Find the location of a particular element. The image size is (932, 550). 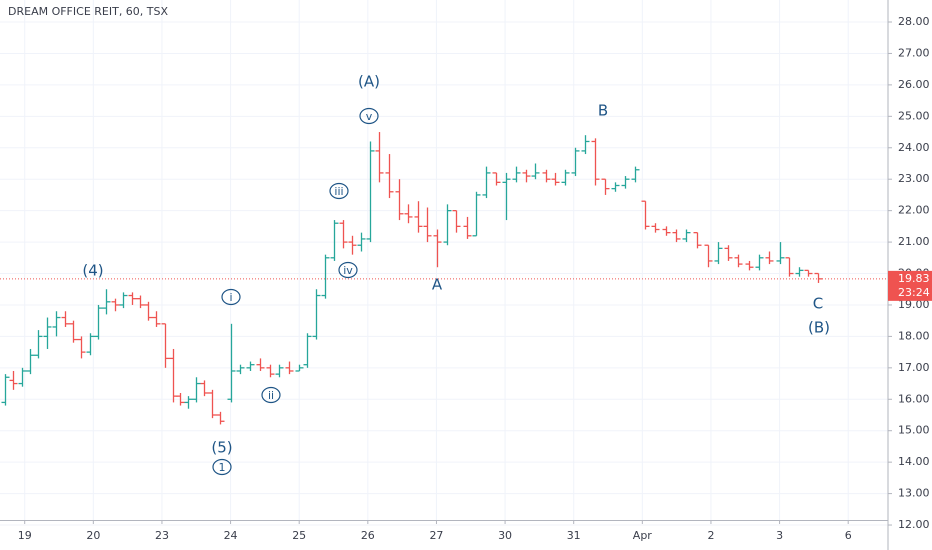

x-tick-label: 30 is located at coordinates (505, 535).